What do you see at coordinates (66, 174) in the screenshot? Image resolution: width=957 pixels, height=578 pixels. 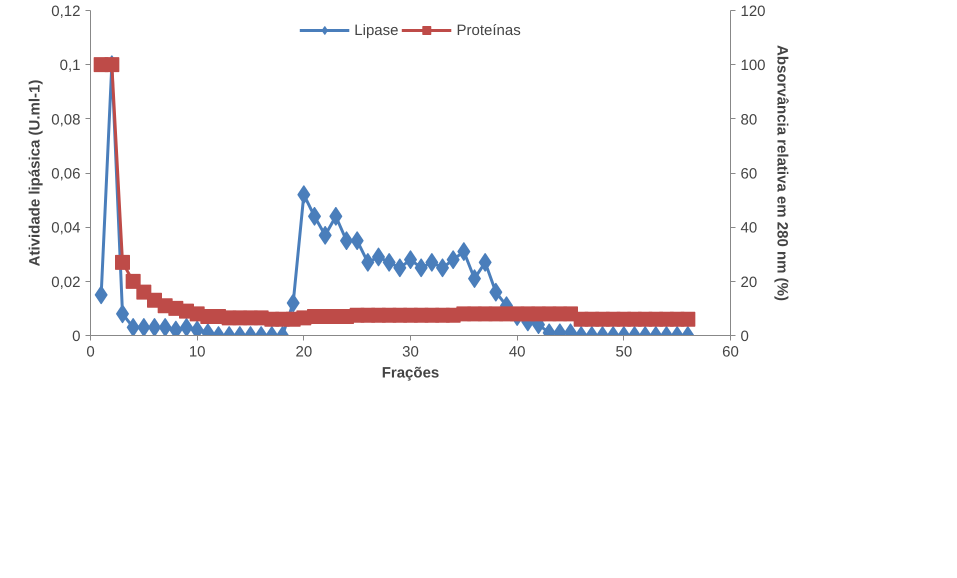 I see `y-tick-label: 0,06` at bounding box center [66, 174].